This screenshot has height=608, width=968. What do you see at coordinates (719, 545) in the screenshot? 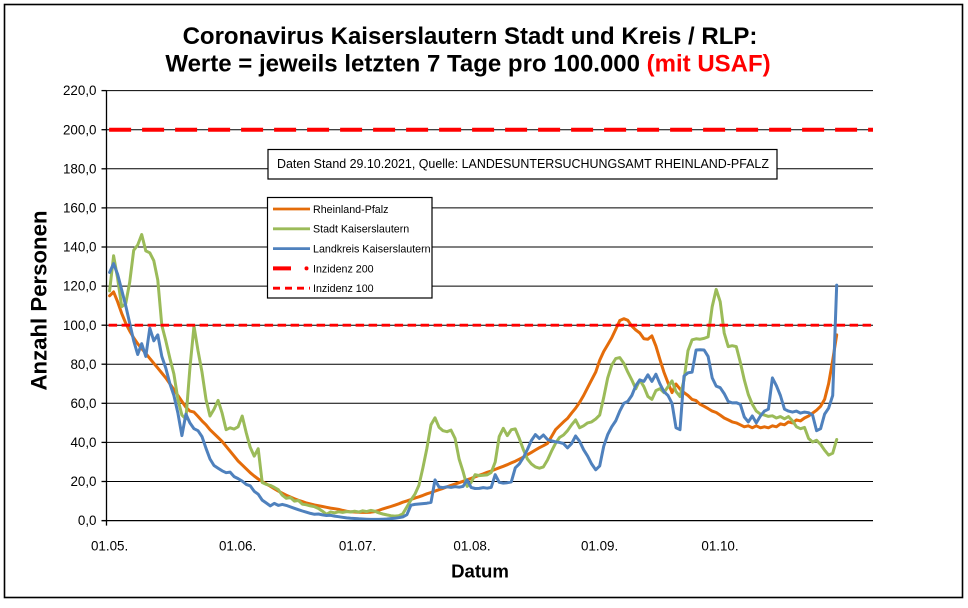
I see `svg-text: 01.10.` at bounding box center [719, 545].